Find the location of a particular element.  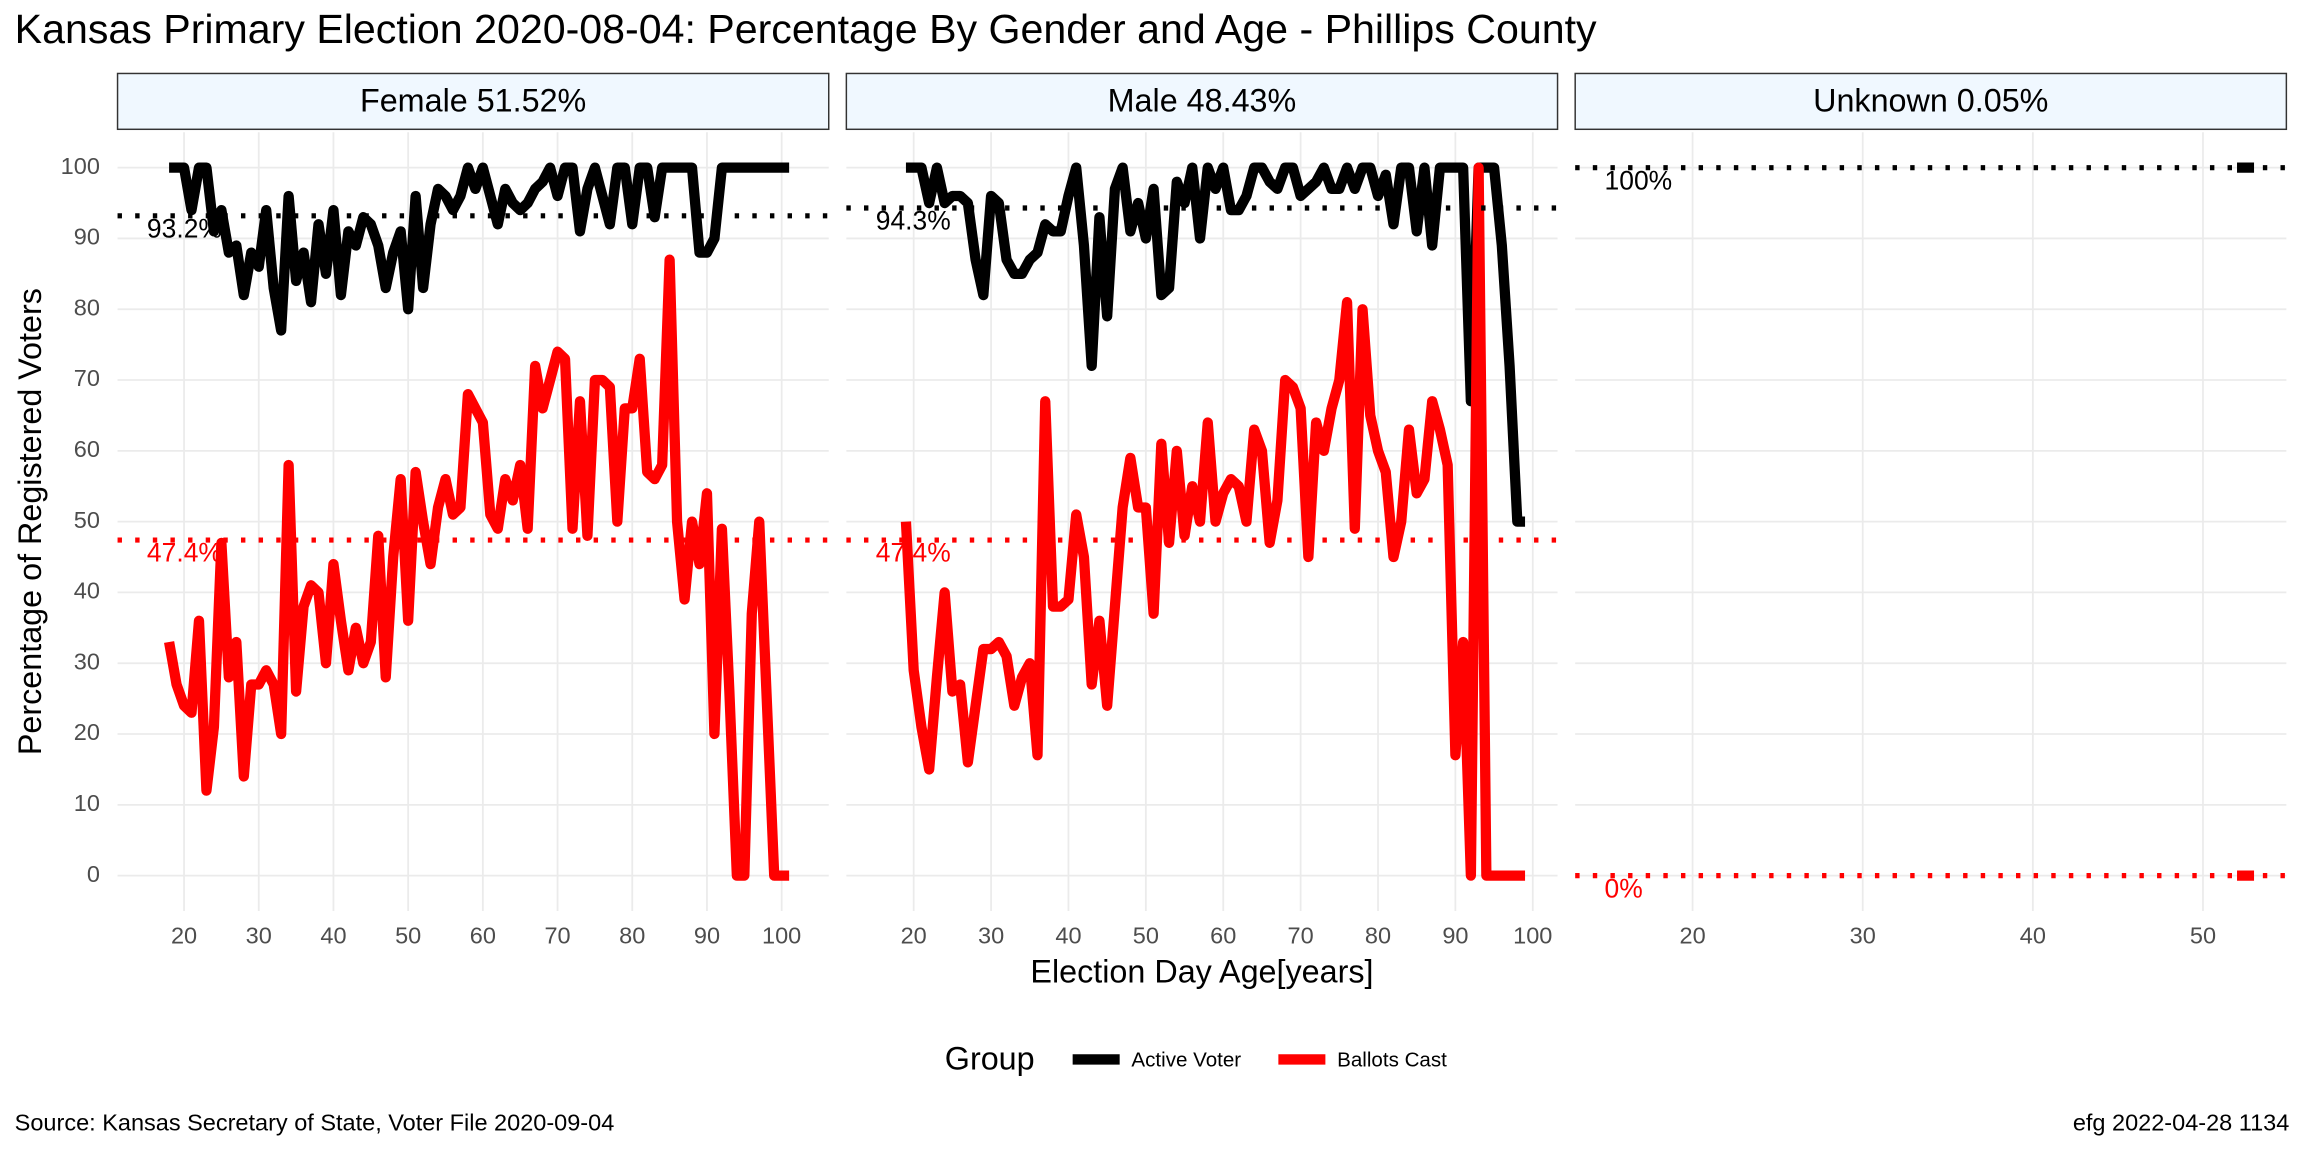

y-tick-label: 80 is located at coordinates (87, 307).